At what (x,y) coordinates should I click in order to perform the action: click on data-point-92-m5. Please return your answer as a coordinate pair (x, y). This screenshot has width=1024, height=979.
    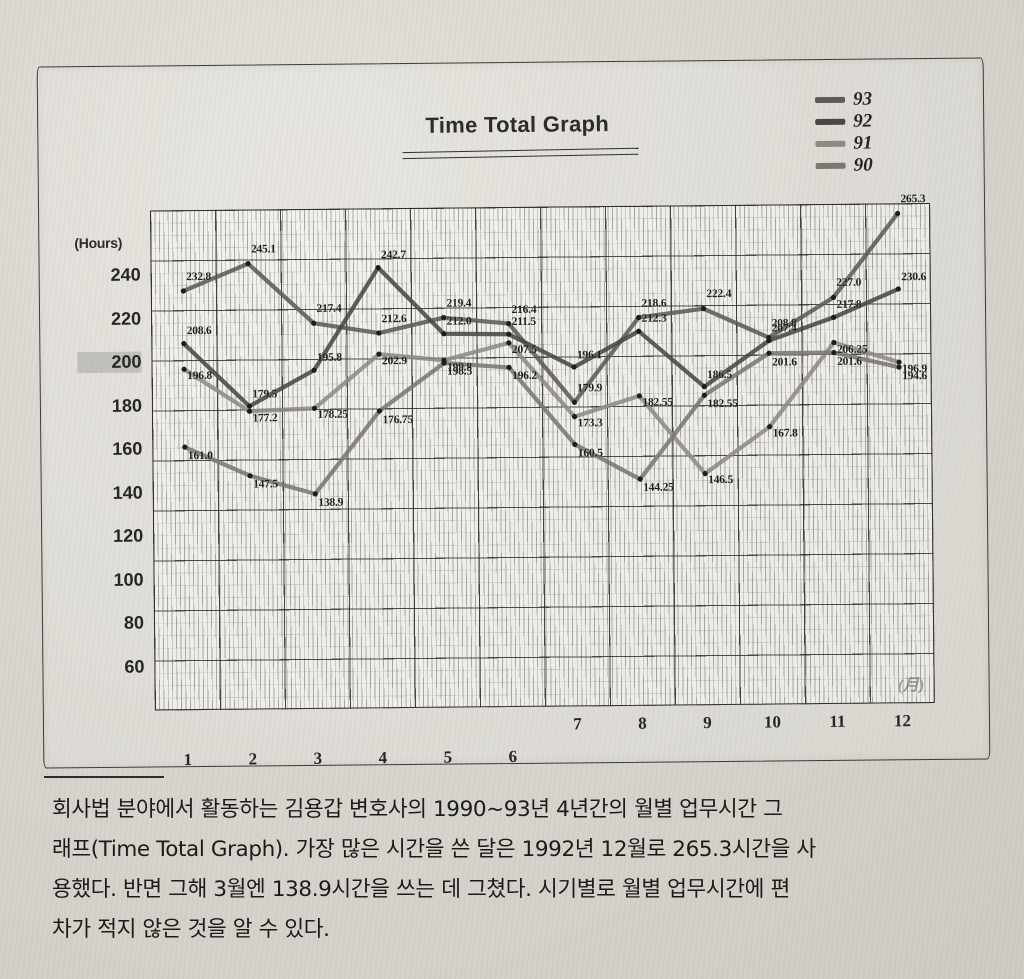
    Looking at the image, I should click on (444, 334).